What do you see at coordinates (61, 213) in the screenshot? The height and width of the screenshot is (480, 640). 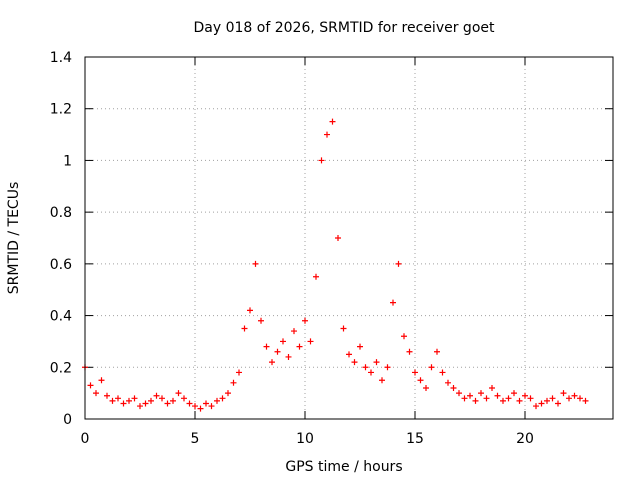 I see `y-tick-label: 0.8` at bounding box center [61, 213].